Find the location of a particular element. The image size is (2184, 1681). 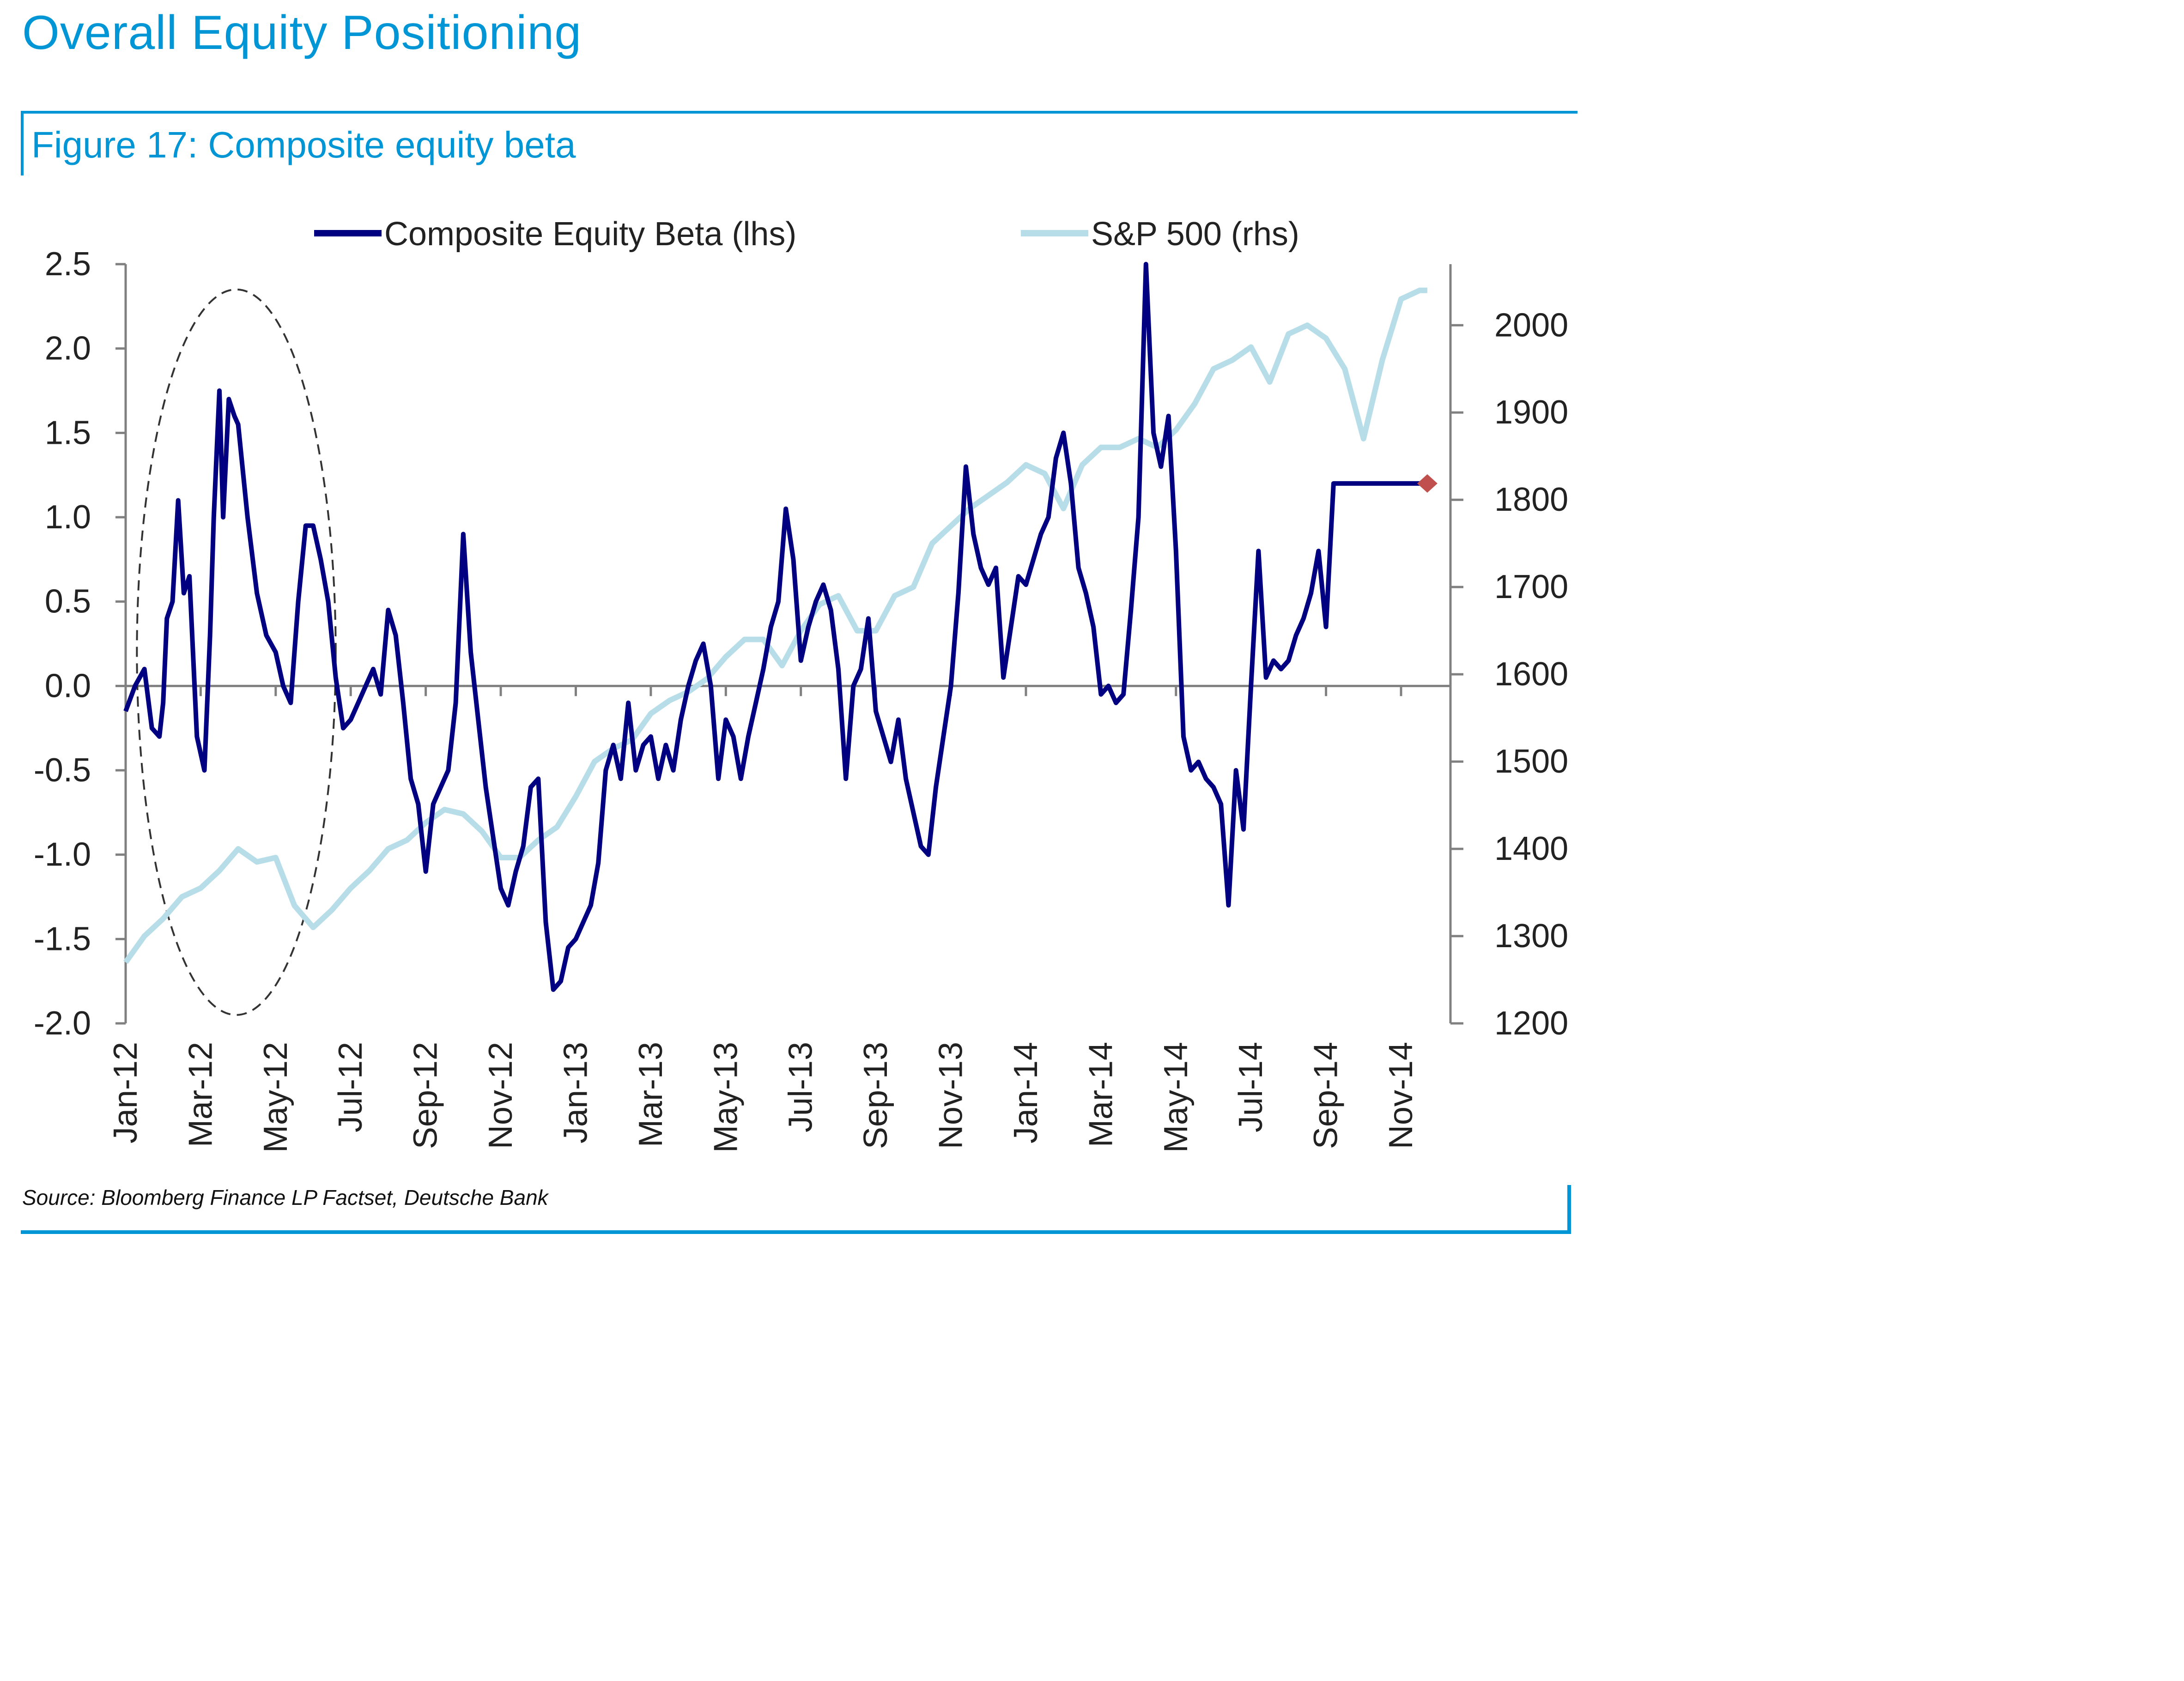

left-tick-label: 0.0 is located at coordinates (68, 686).